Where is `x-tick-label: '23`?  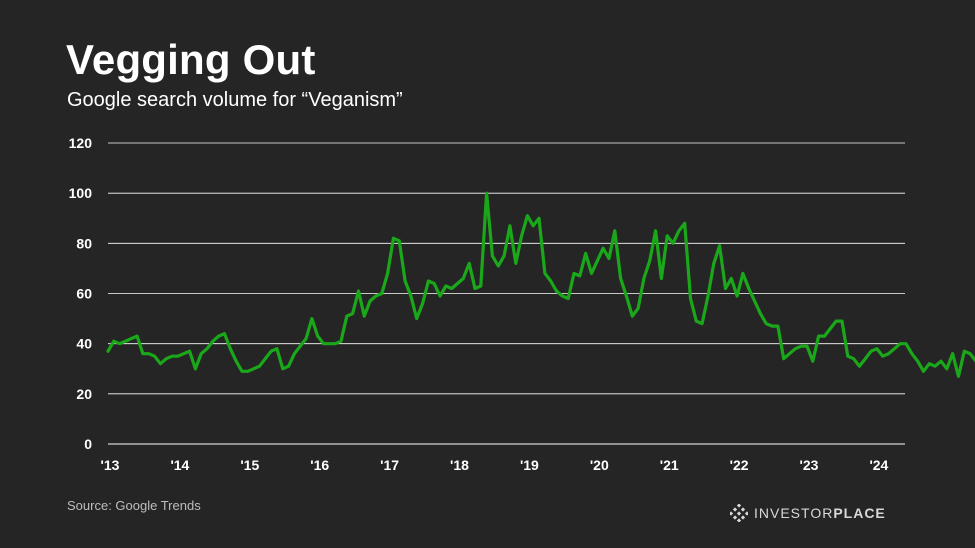 x-tick-label: '23 is located at coordinates (809, 465).